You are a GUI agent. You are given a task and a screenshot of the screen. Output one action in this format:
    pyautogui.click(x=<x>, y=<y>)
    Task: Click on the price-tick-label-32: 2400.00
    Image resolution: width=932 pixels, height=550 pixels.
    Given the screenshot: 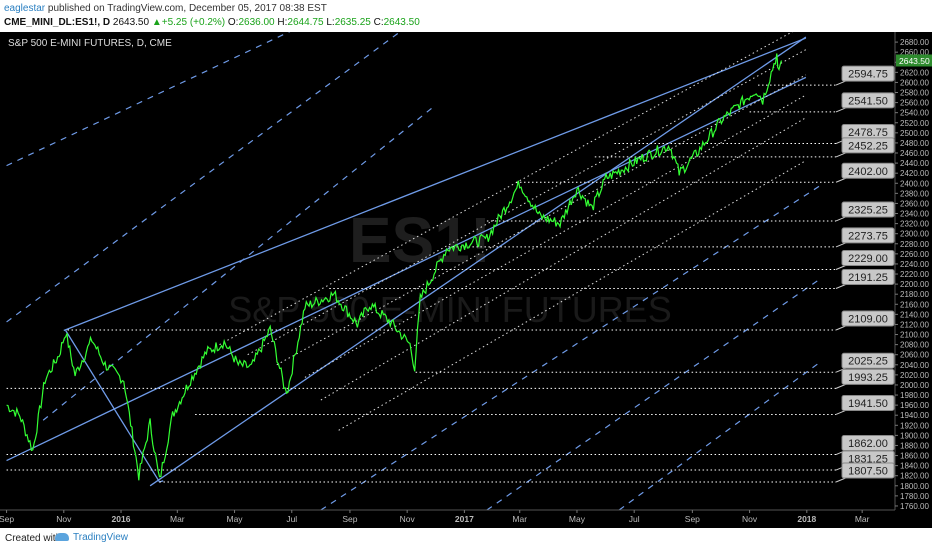 What is the action you would take?
    pyautogui.click(x=914, y=183)
    